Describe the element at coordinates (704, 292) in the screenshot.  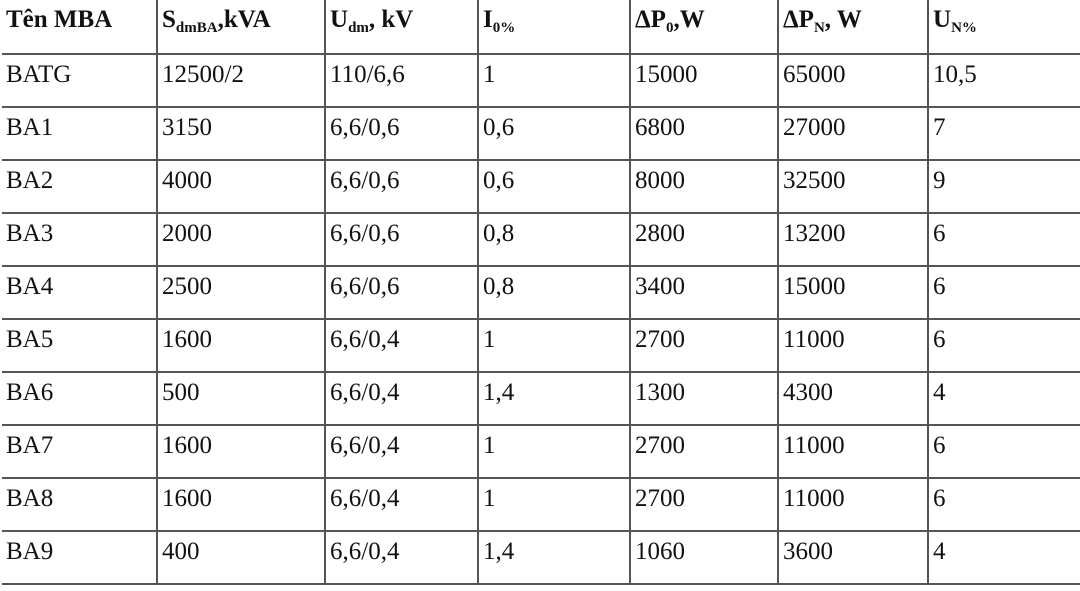
I see `table-cell: 3400` at that location.